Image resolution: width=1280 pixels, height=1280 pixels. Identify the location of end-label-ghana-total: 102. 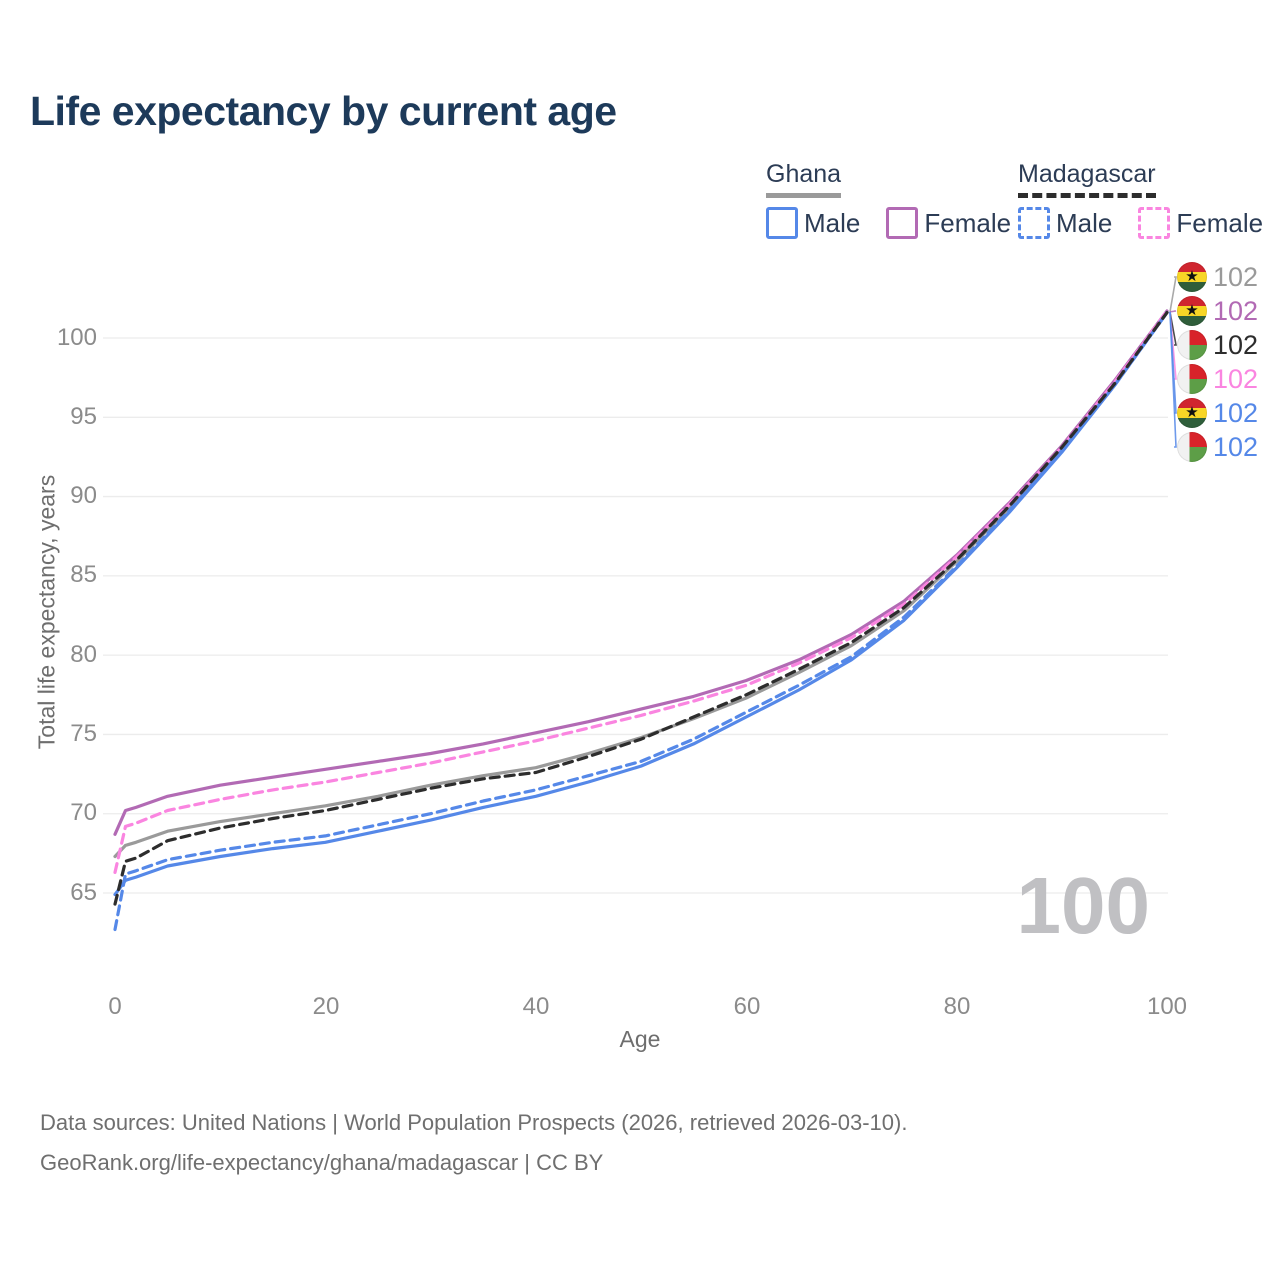
(1217, 277).